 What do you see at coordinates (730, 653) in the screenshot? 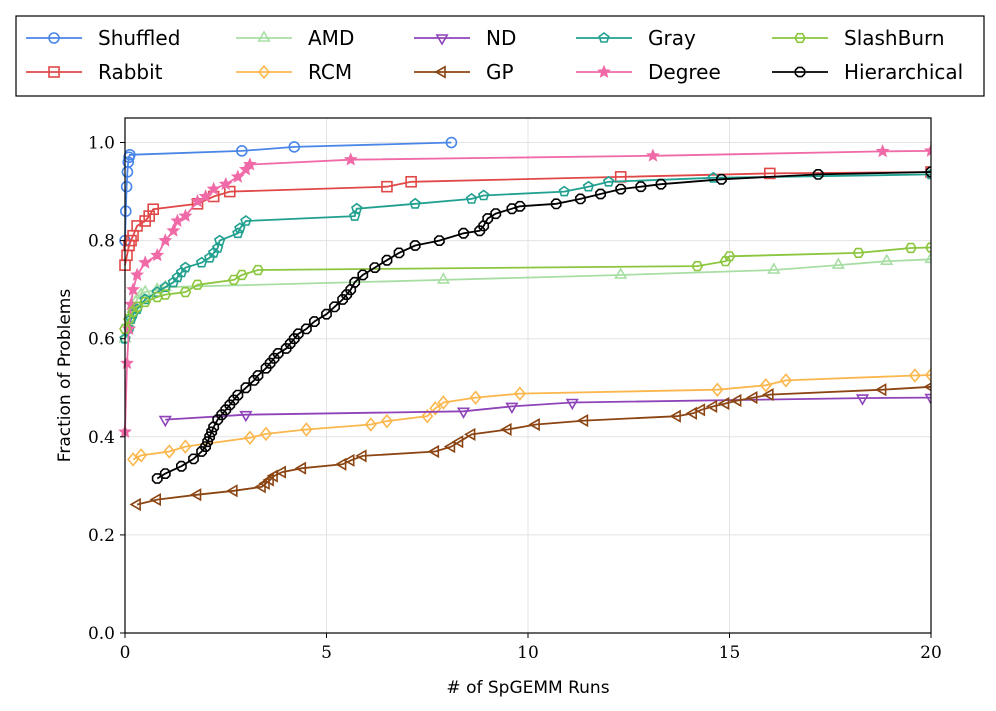
I see `x-tick-label: 15` at bounding box center [730, 653].